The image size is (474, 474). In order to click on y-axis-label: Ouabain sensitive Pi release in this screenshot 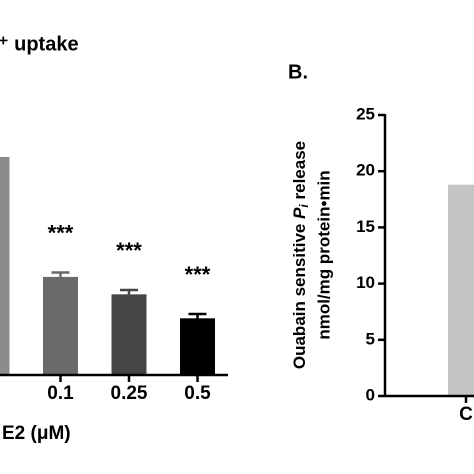, I will do `click(300, 255)`.